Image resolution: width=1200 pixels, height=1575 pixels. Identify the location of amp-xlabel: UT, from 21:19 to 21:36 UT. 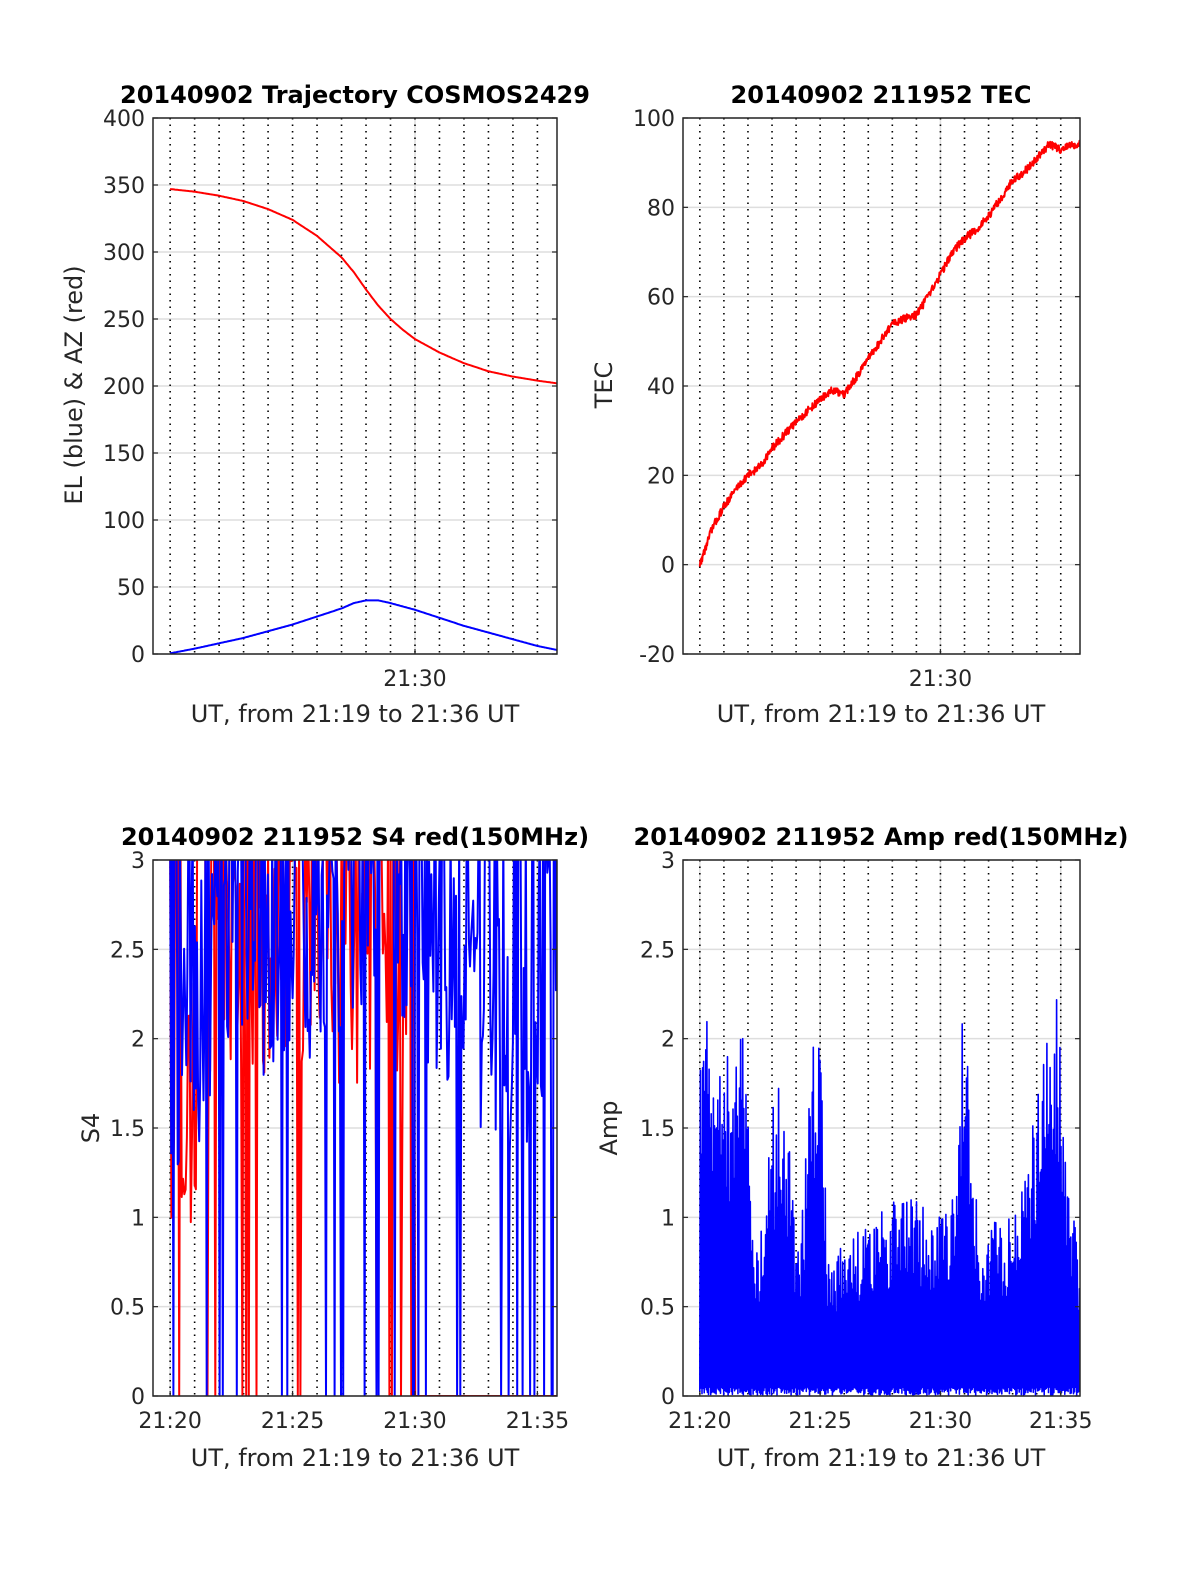
(881, 1458).